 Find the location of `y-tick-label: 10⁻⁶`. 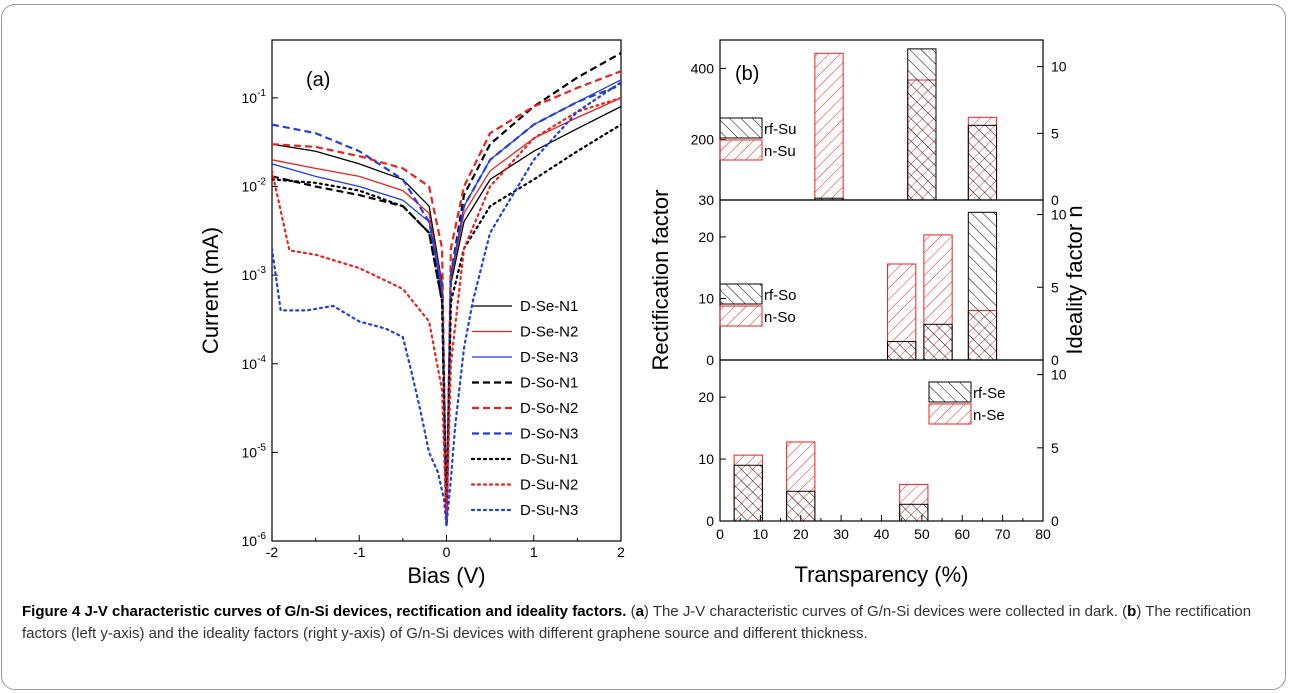

y-tick-label: 10⁻⁶ is located at coordinates (254, 540).